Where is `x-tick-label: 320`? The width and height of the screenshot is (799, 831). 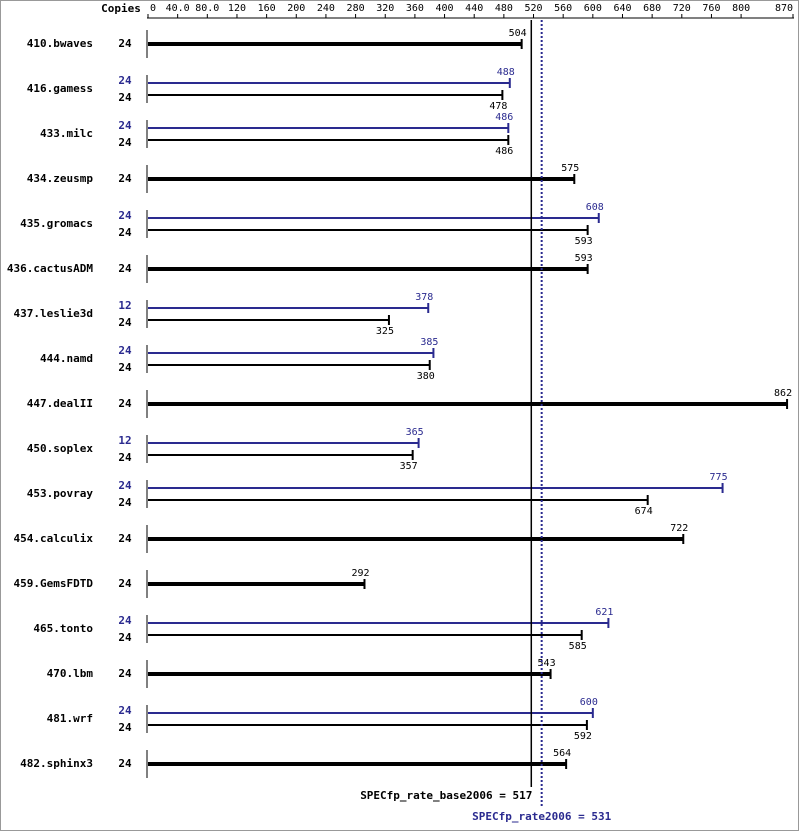
x-tick-label: 320 is located at coordinates (385, 8).